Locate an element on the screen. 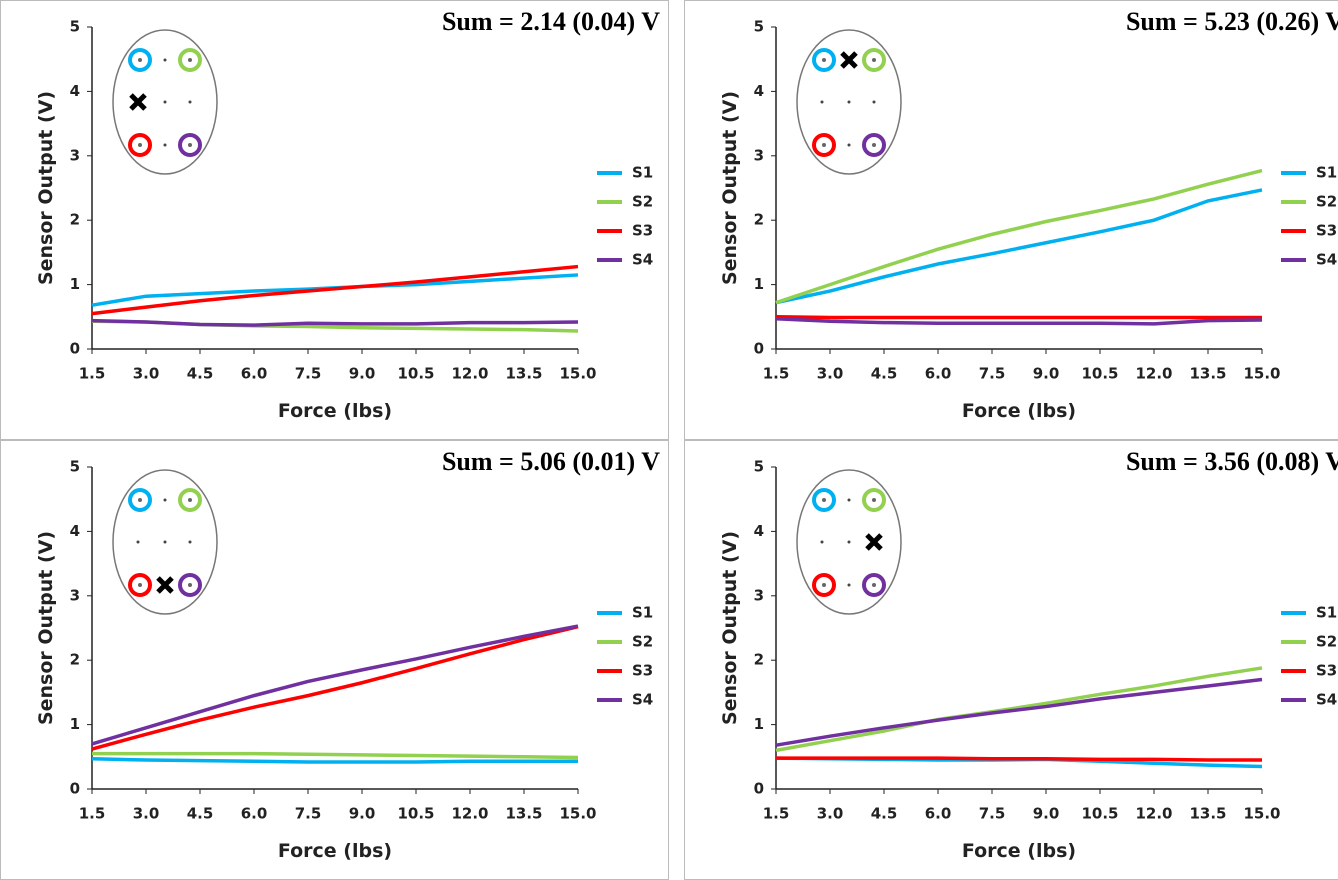 This screenshot has height=880, width=1338. y-tick-label: 5 is located at coordinates (759, 27).